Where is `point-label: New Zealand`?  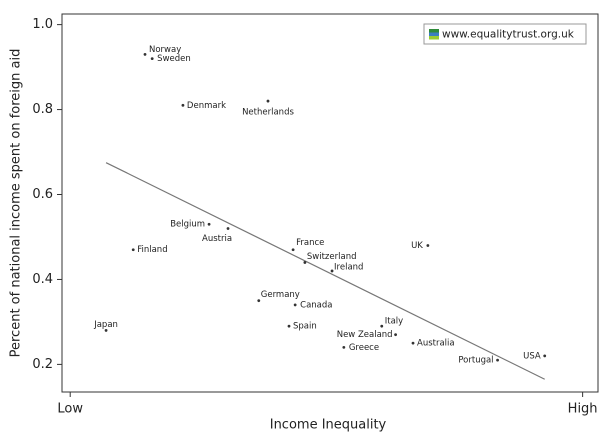 point-label: New Zealand is located at coordinates (365, 335).